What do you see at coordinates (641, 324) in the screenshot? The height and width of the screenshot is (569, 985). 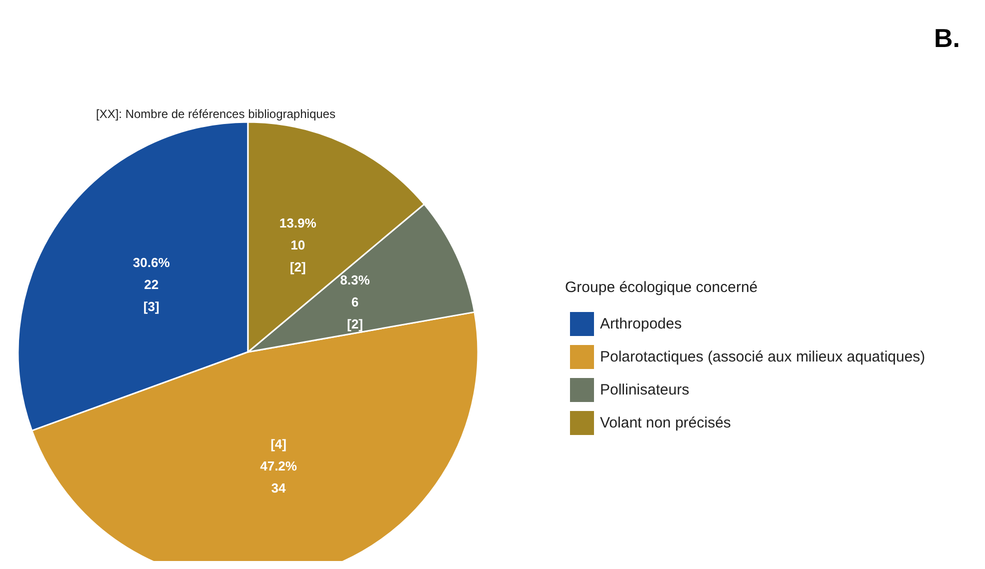 I see `legend-label: Arthropodes` at bounding box center [641, 324].